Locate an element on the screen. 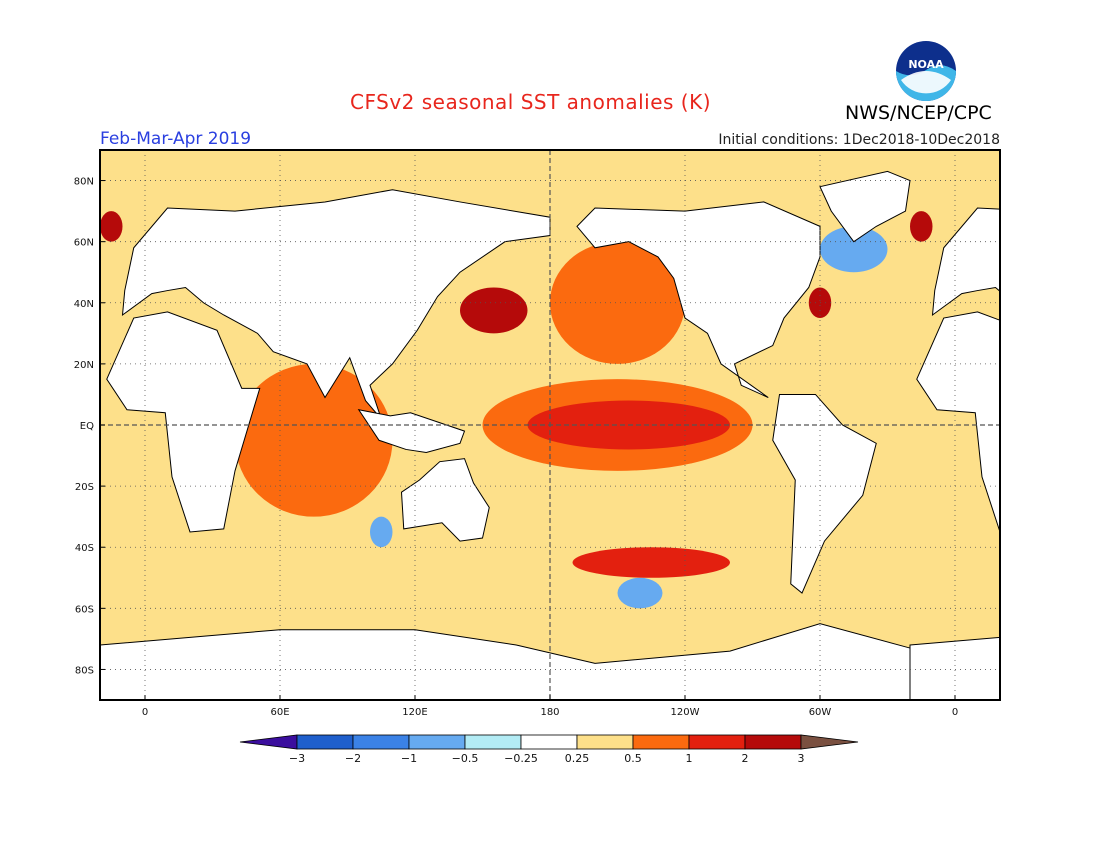 The width and height of the screenshot is (1100, 850). lat-tick-label: EQ is located at coordinates (87, 426).